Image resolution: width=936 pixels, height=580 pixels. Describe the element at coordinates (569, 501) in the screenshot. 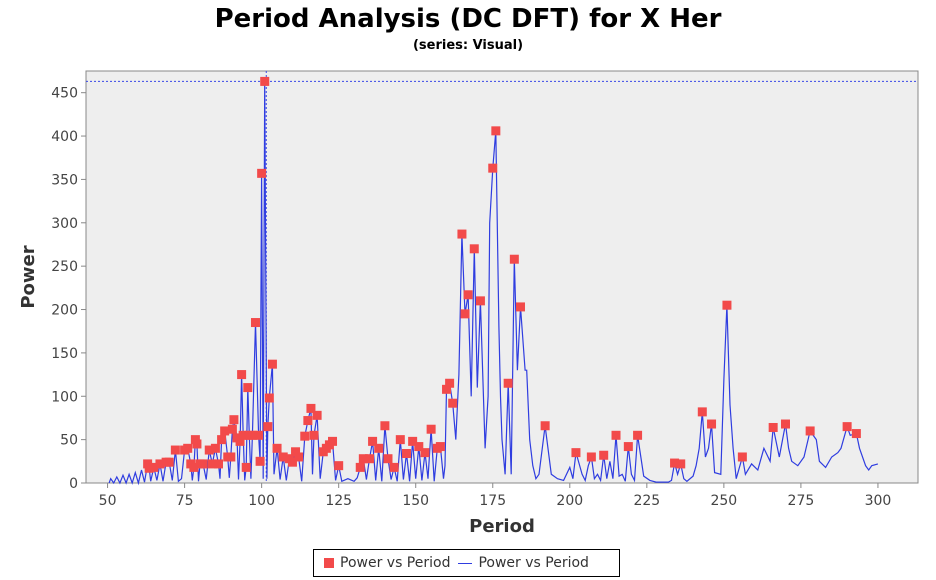

I see `x-tick-label: 200` at that location.